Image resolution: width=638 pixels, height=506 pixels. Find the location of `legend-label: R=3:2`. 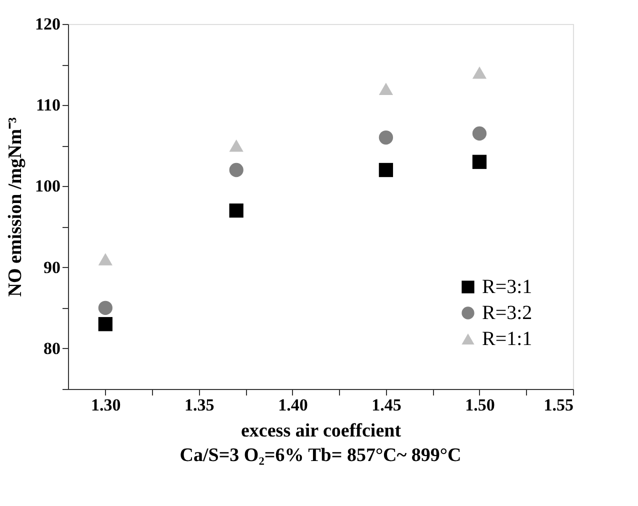

legend-label: R=3:2 is located at coordinates (507, 313).